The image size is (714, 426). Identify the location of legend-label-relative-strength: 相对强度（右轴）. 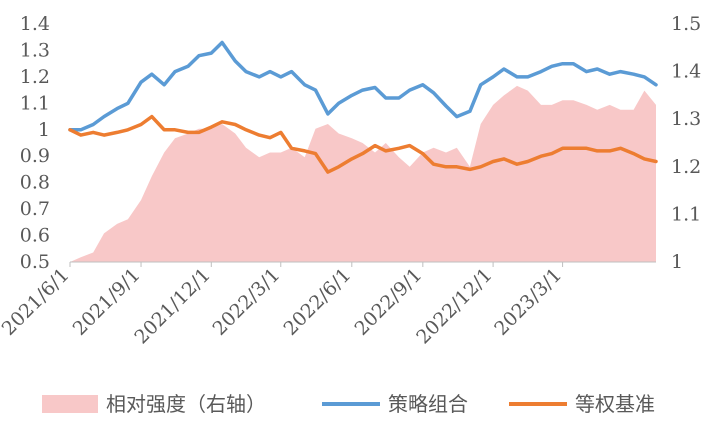
(186, 404).